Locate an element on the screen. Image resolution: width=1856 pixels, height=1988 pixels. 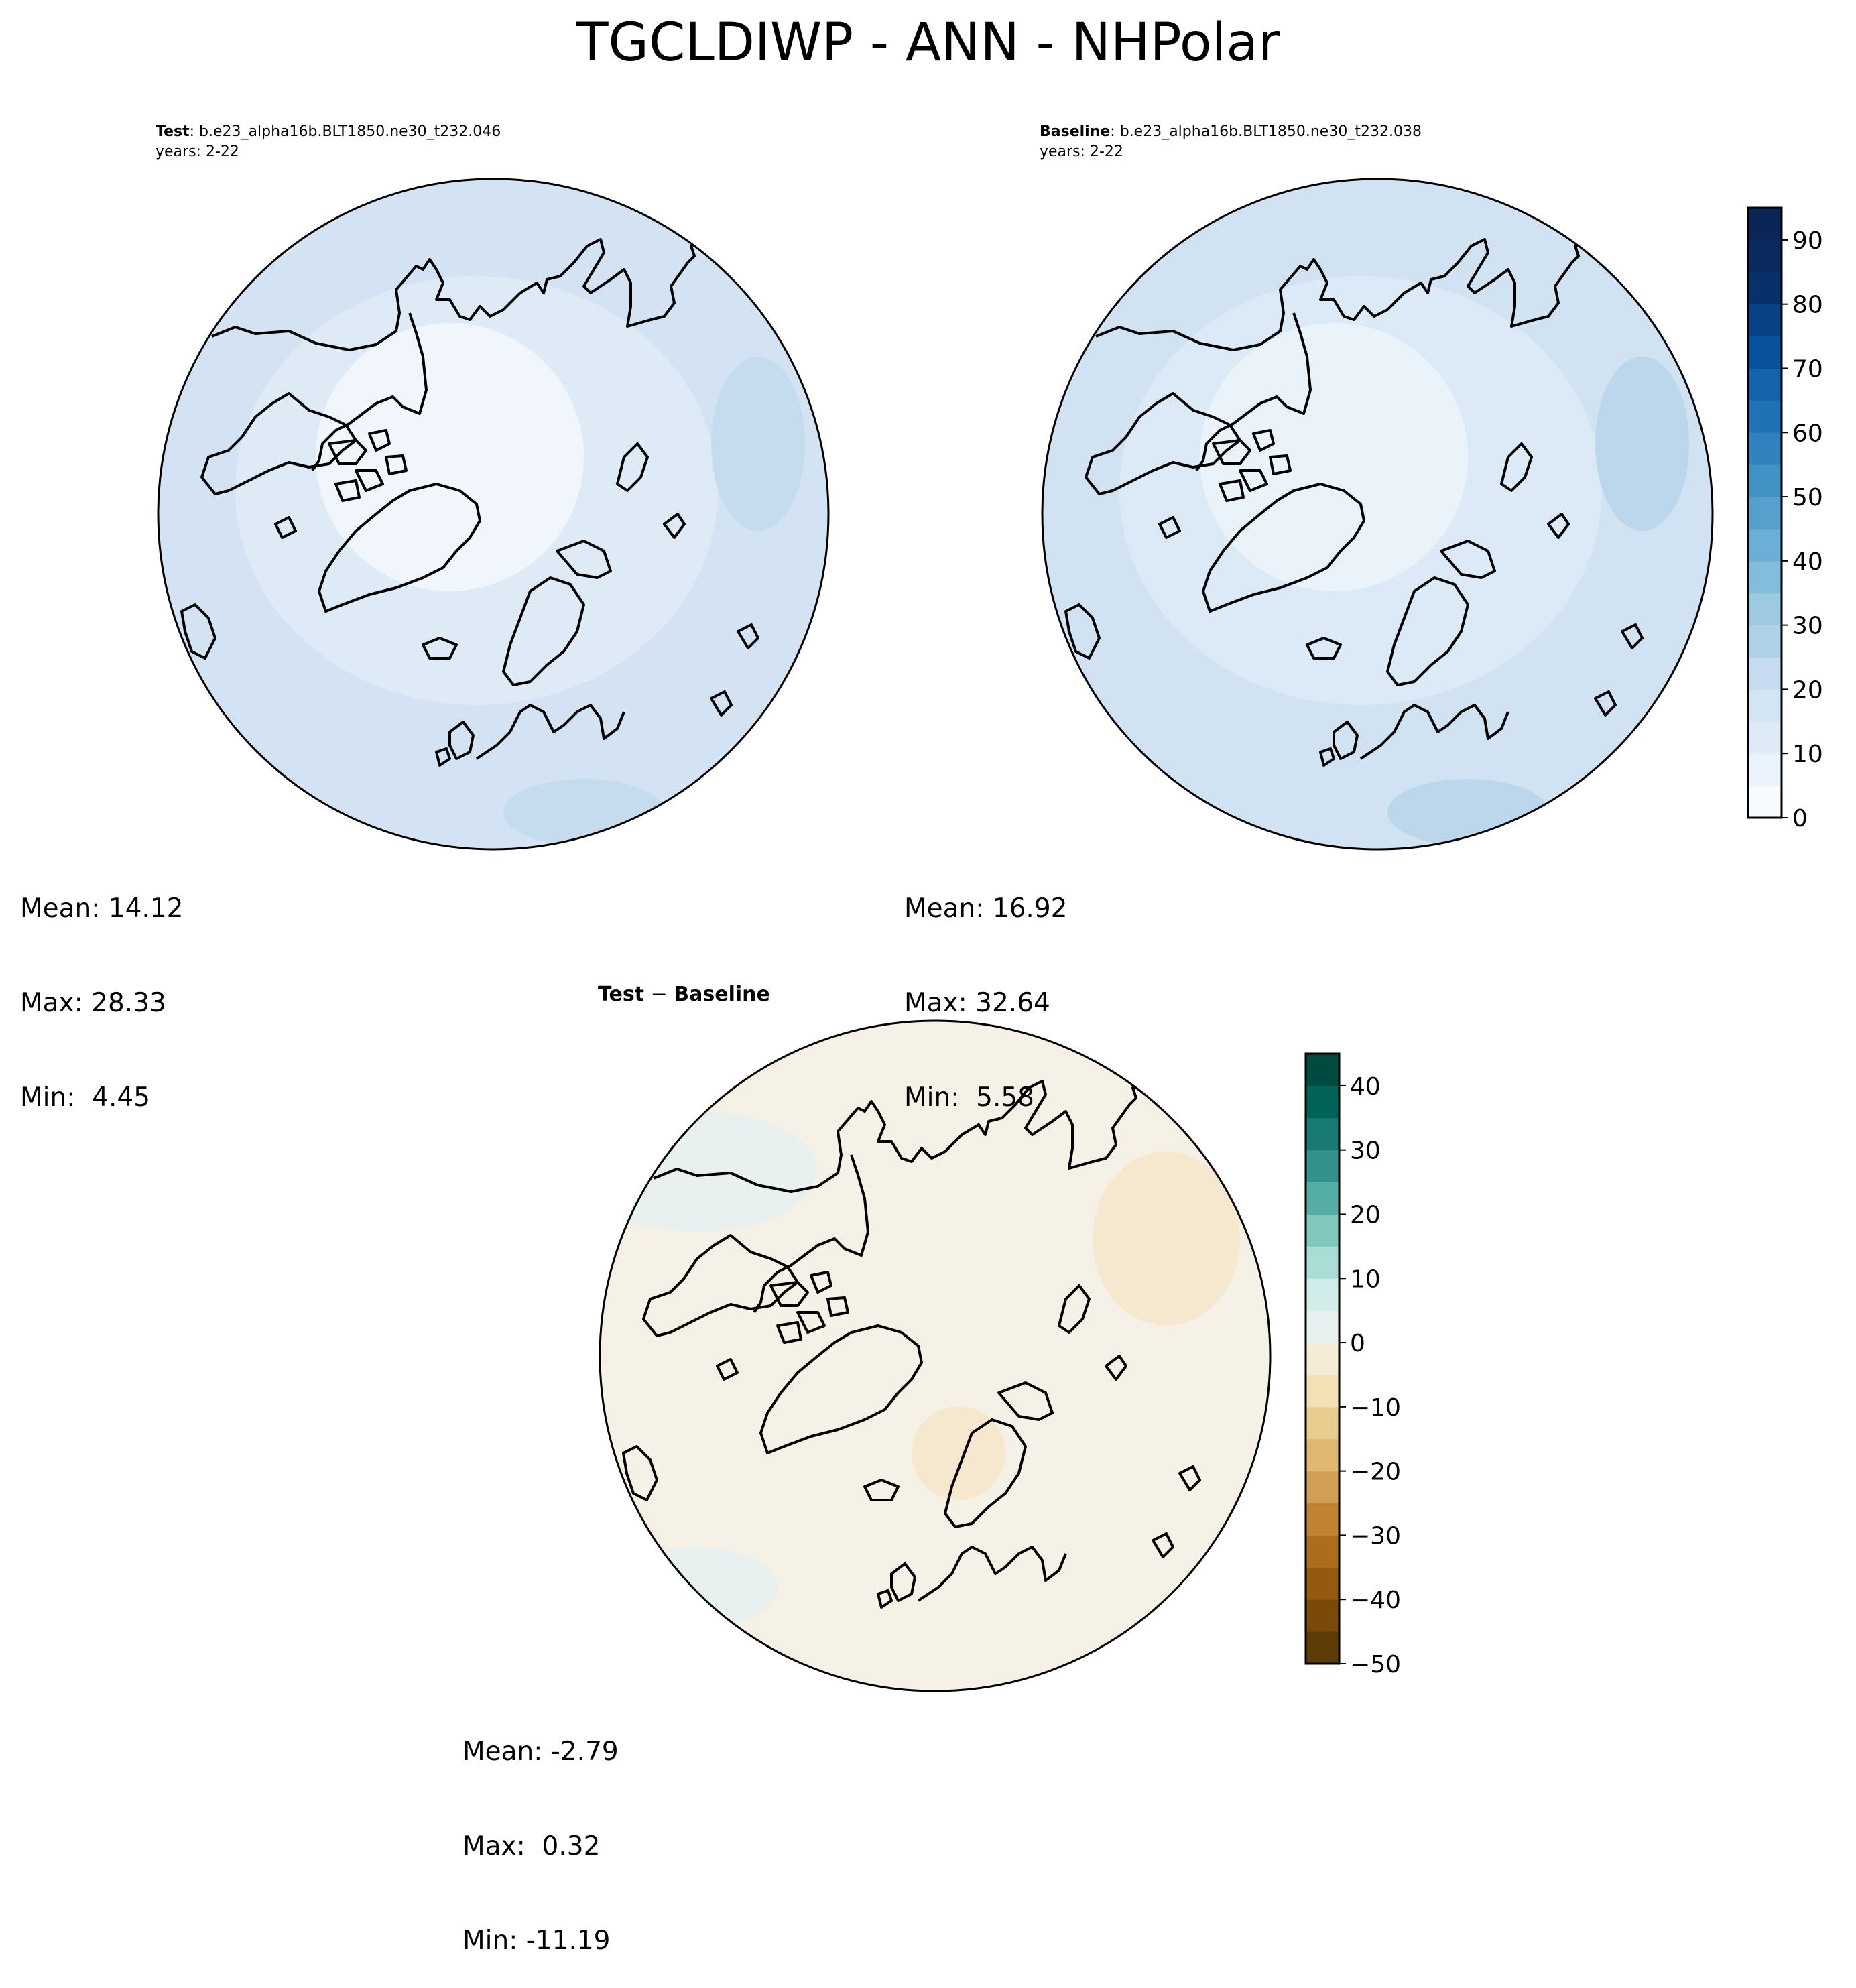
diff-field-negative is located at coordinates (958, 1453).